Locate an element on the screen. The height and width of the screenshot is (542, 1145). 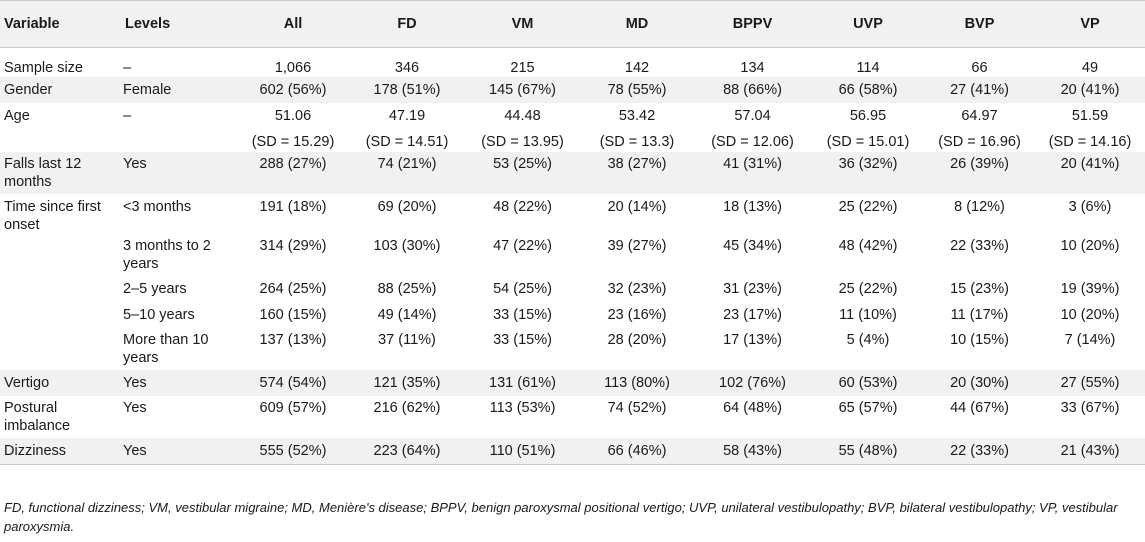
cell-md: 142 is located at coordinates (637, 68).